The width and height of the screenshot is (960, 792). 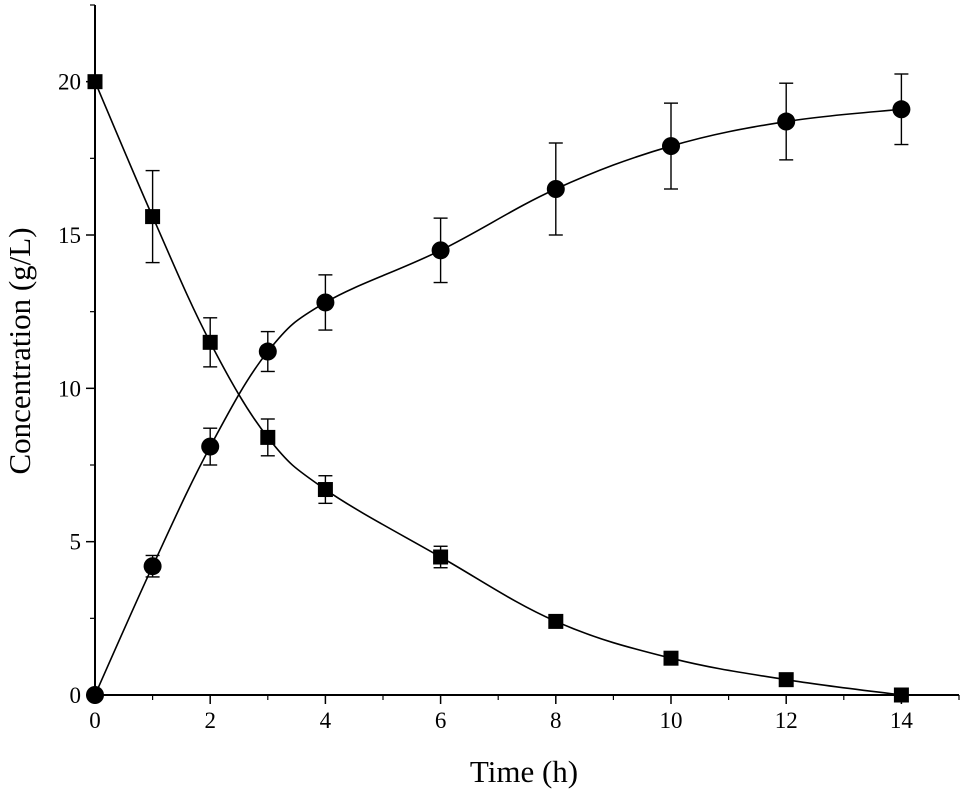 I want to click on x-tick-label: 0, so click(x=95, y=720).